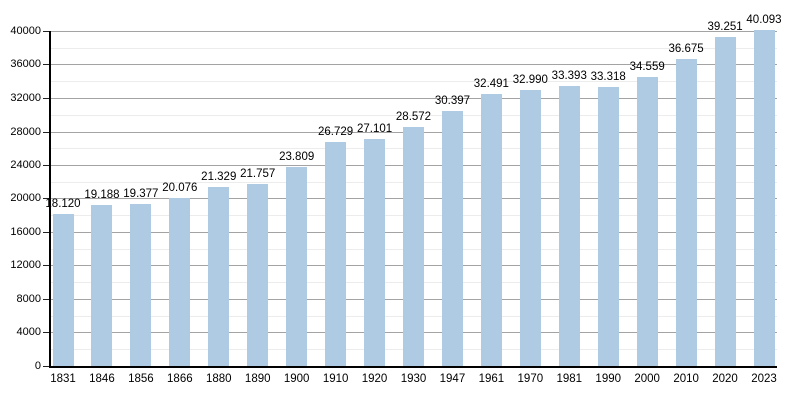 The width and height of the screenshot is (800, 400). Describe the element at coordinates (335, 379) in the screenshot. I see `x-axis-tick-label: 1910` at that location.